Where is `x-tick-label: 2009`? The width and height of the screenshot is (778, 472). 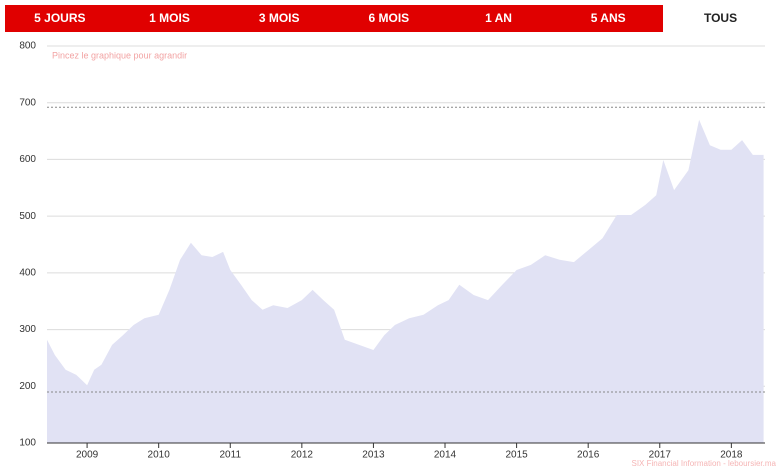 x-tick-label: 2009 is located at coordinates (87, 455).